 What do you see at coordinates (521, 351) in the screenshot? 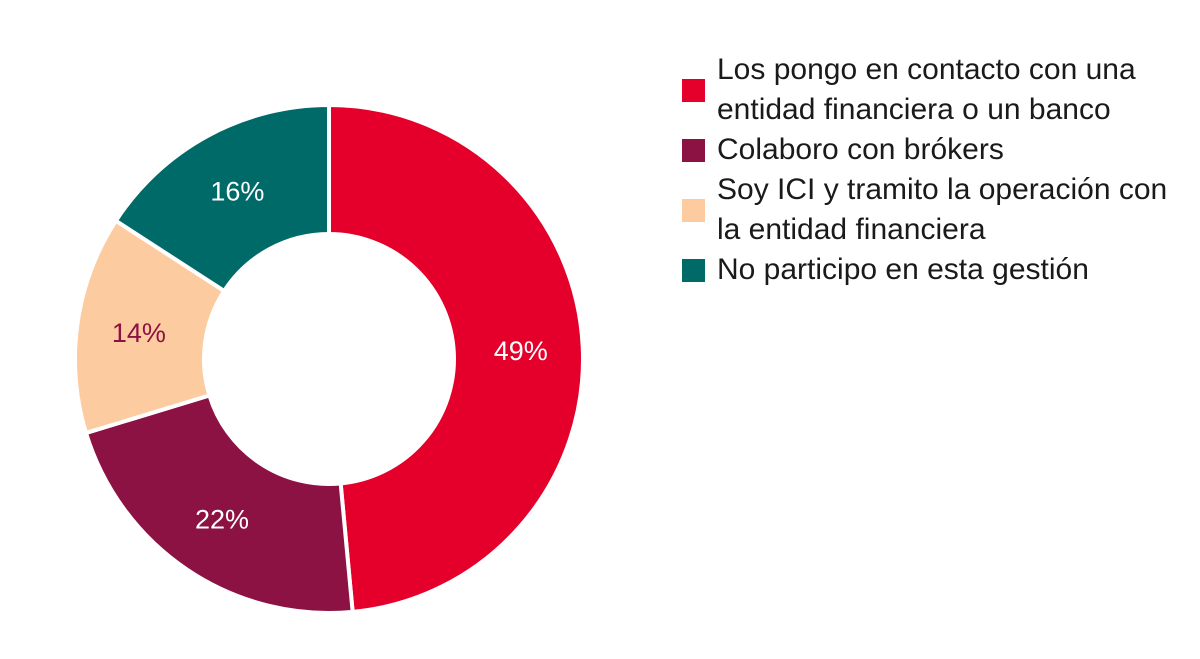
I see `data-label-0: 49%` at bounding box center [521, 351].